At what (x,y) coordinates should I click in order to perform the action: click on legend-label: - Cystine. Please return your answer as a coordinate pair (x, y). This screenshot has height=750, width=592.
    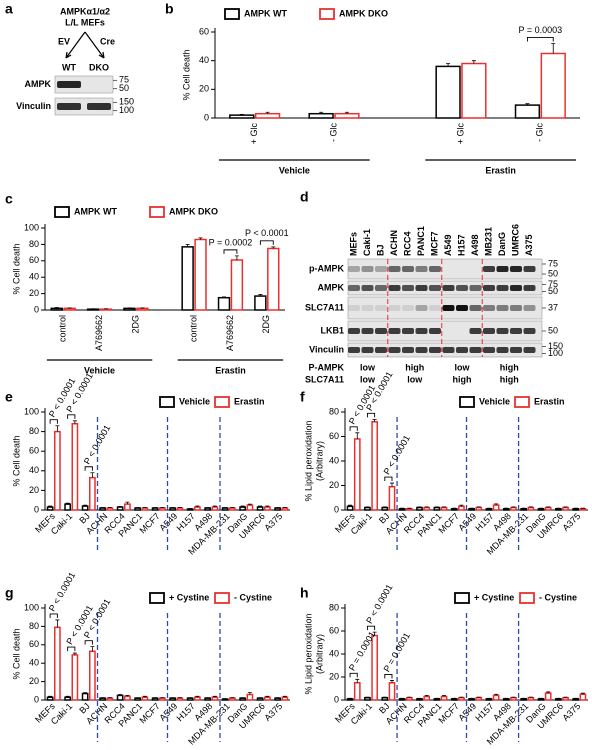
    Looking at the image, I should click on (253, 597).